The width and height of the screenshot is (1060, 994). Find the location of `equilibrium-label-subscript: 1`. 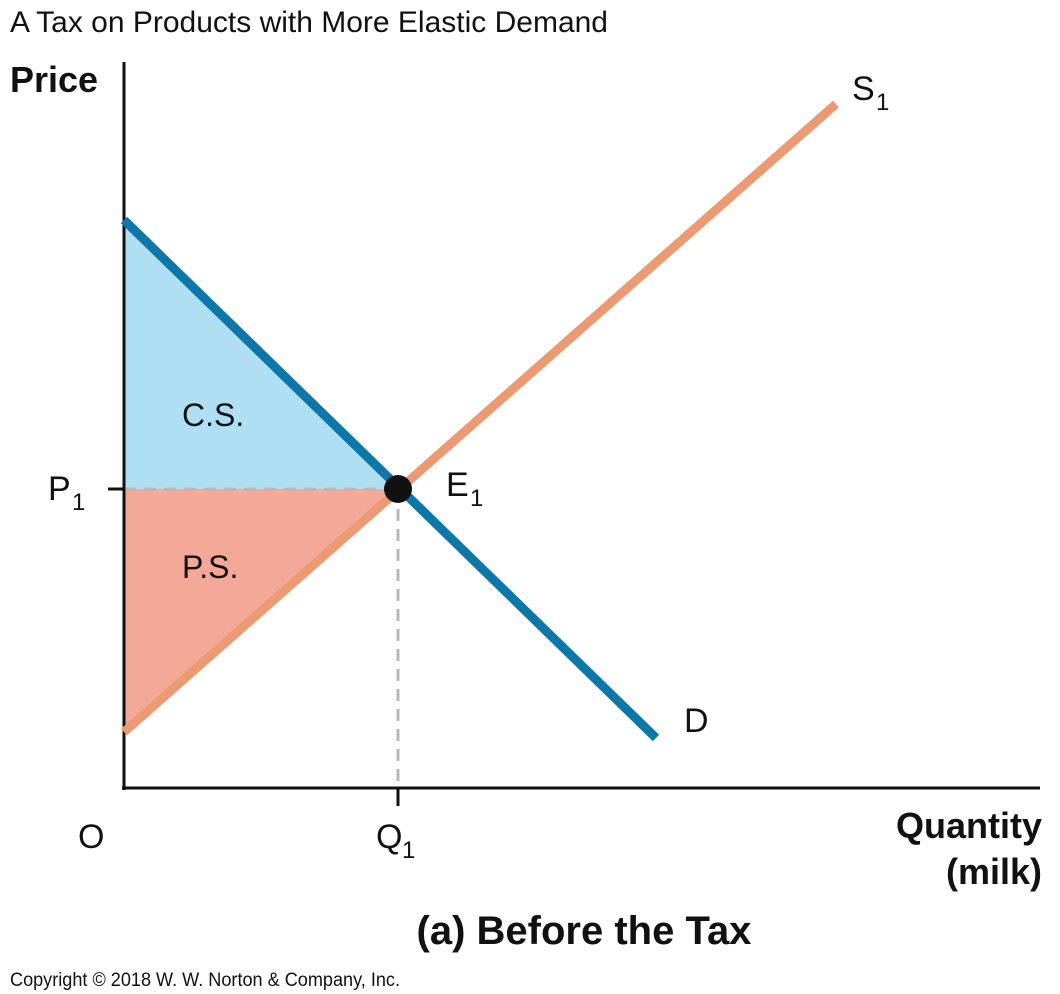

equilibrium-label-subscript: 1 is located at coordinates (476, 498).